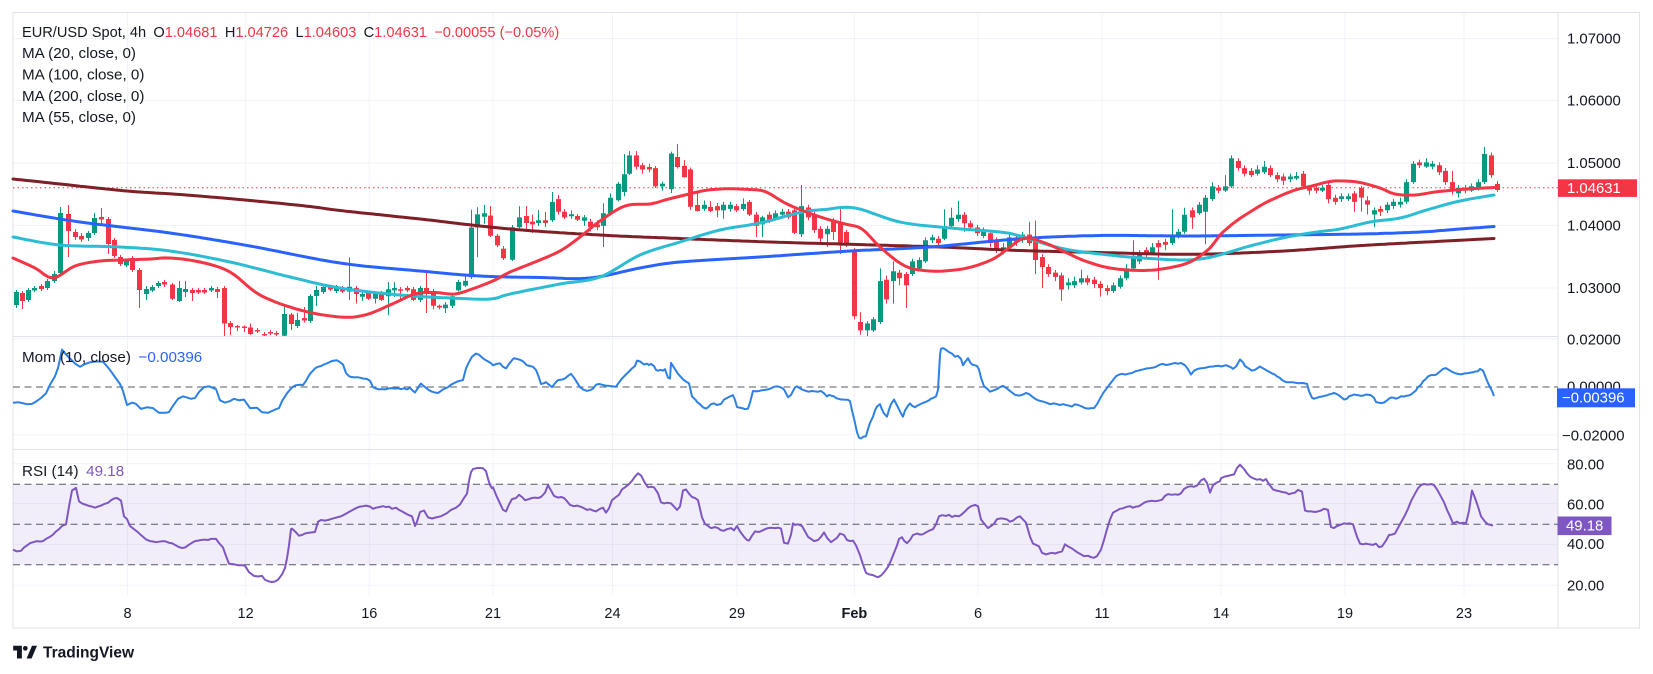 The width and height of the screenshot is (1653, 674). I want to click on svg-text: 1.04000, so click(1594, 227).